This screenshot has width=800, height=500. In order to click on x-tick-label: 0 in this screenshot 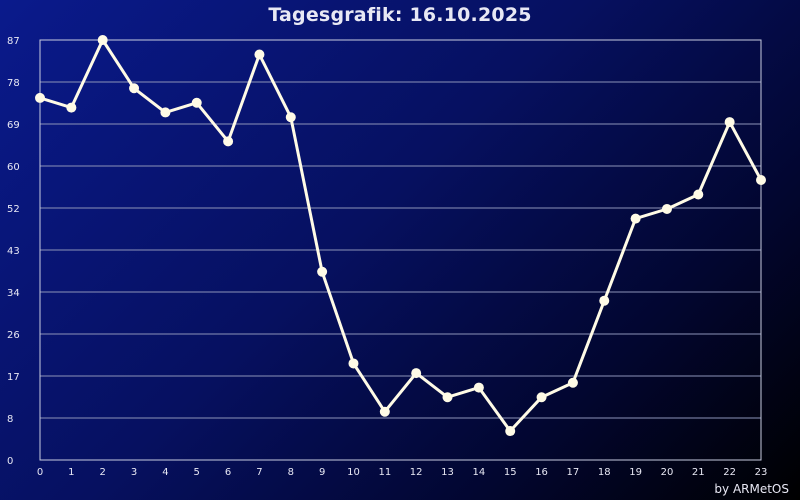, I will do `click(40, 472)`.